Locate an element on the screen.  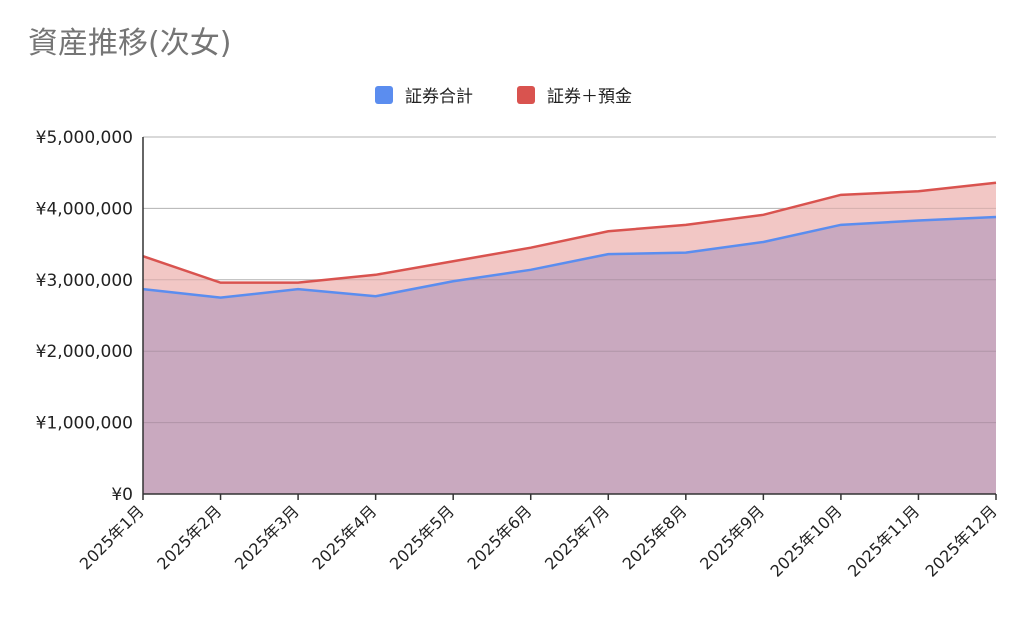
legend-label-series1: 証券＋預金 is located at coordinates (589, 97).